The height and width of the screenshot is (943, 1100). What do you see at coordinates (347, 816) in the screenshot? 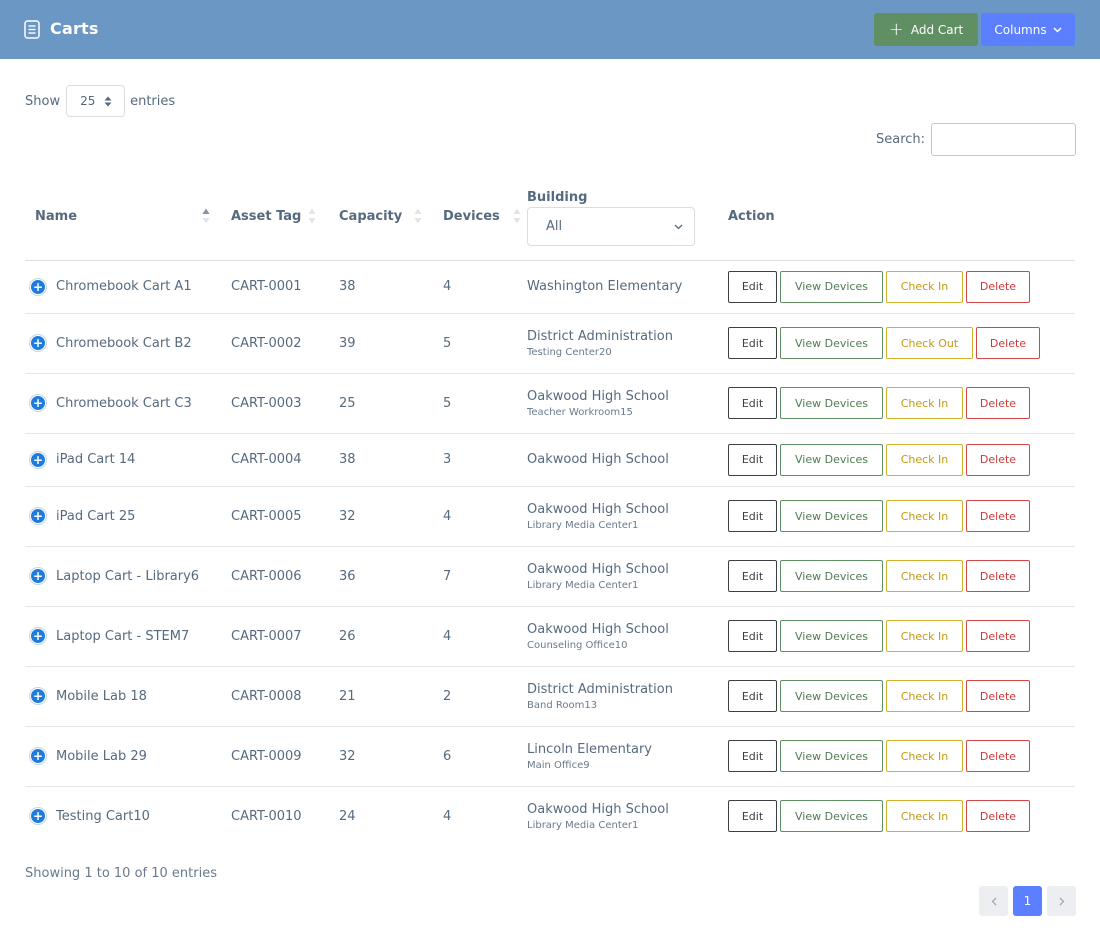
I see `cell-capacity: 24` at bounding box center [347, 816].